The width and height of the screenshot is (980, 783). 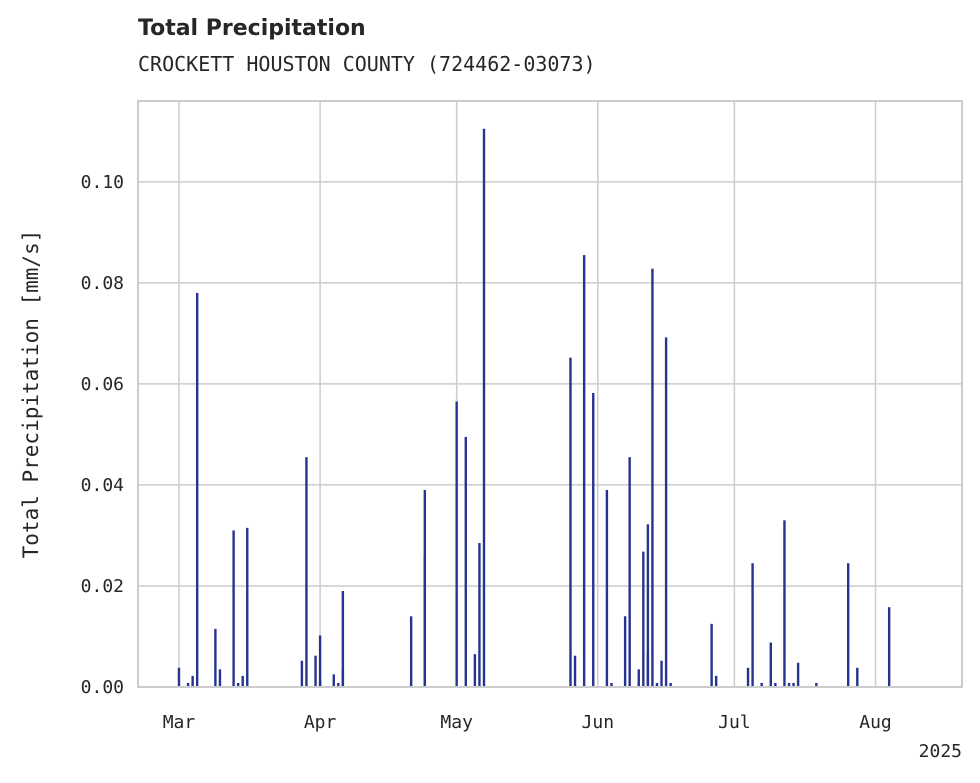 I want to click on chart-title: Total Precipitation, so click(x=252, y=28).